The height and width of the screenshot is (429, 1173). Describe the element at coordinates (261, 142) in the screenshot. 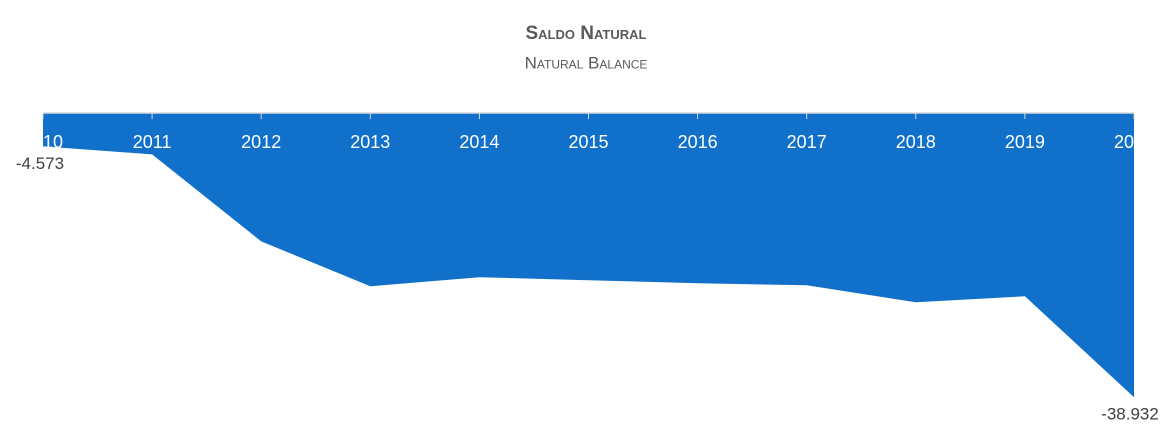

I see `x-tick-label: 2012` at that location.